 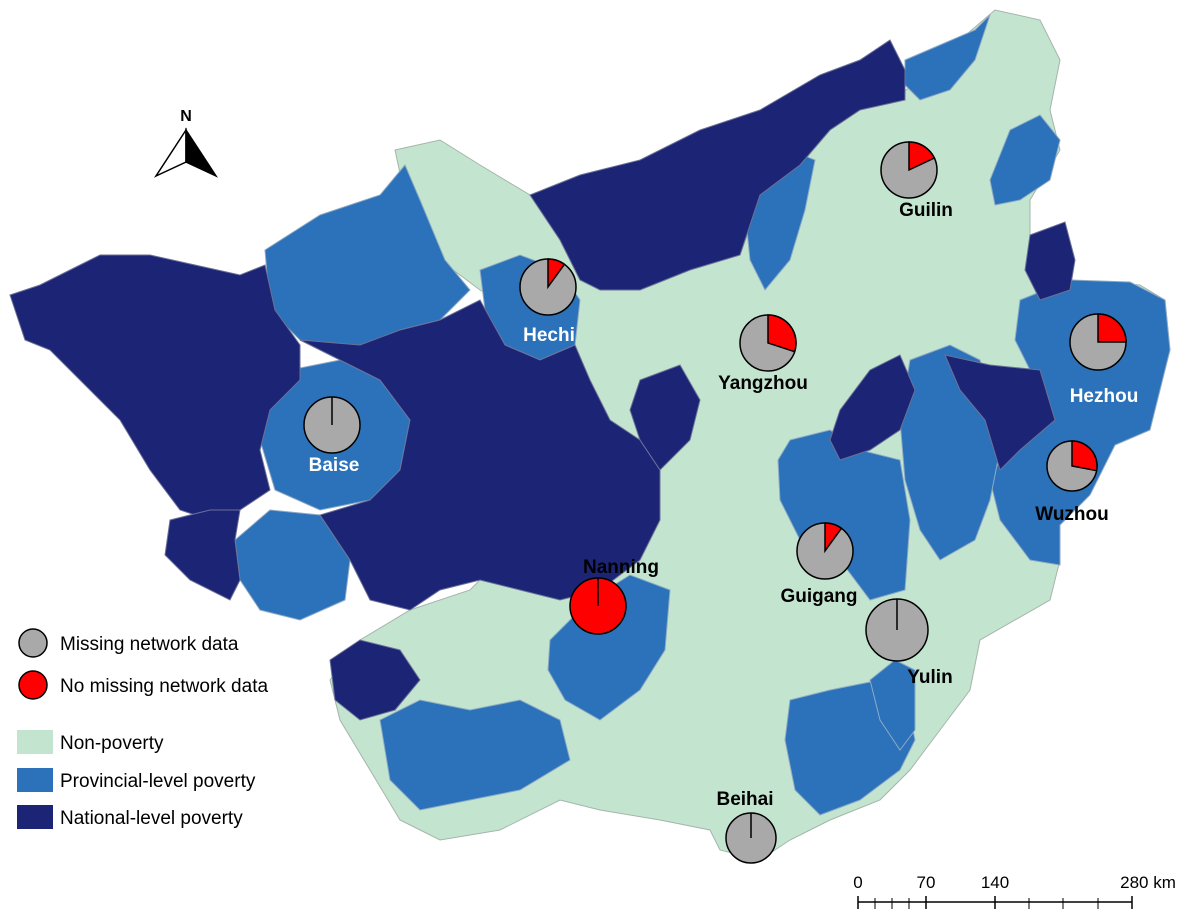 What do you see at coordinates (818, 596) in the screenshot?
I see `city-label-guigang: Guigang` at bounding box center [818, 596].